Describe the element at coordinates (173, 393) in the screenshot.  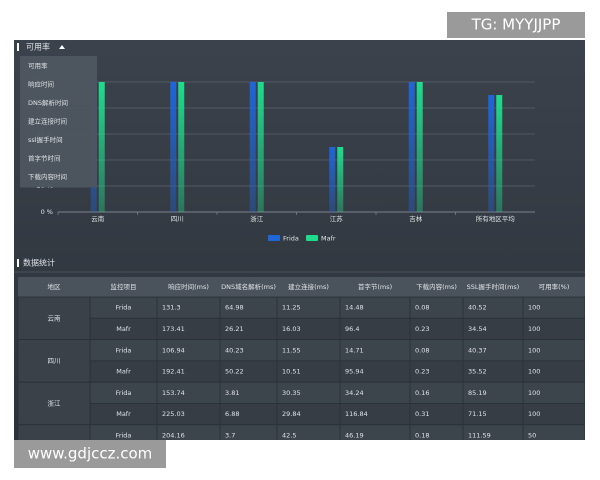
I see `table-cell: 153.74` at that location.